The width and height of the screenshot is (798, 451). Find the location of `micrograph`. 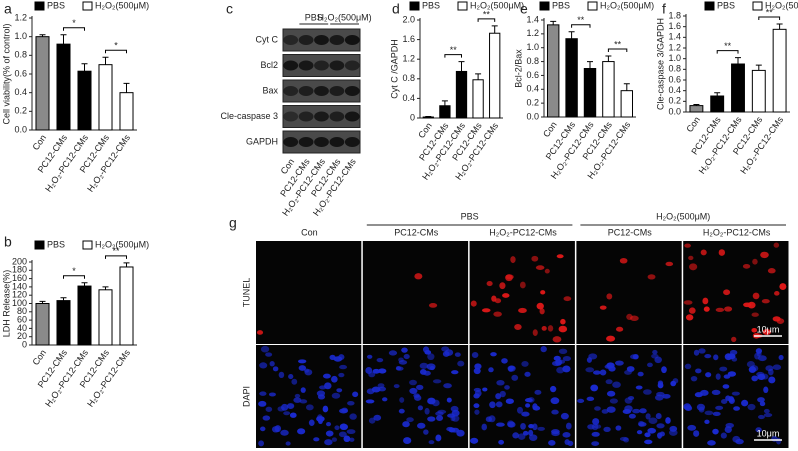

micrograph is located at coordinates (736, 292).